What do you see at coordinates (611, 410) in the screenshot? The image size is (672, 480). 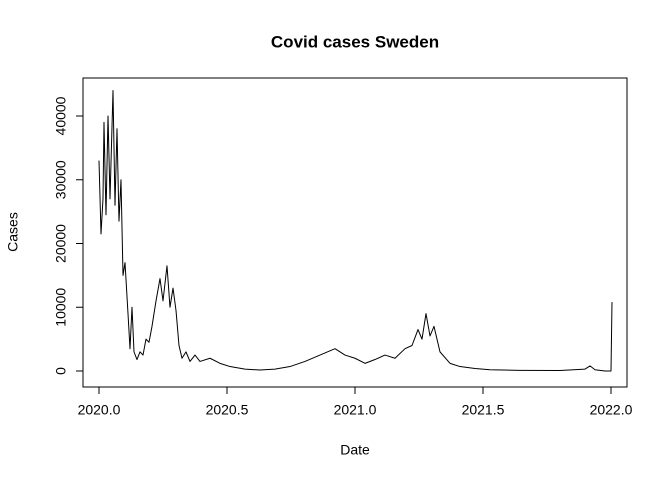 I see `x-tick-label: 2022.0` at bounding box center [611, 410].